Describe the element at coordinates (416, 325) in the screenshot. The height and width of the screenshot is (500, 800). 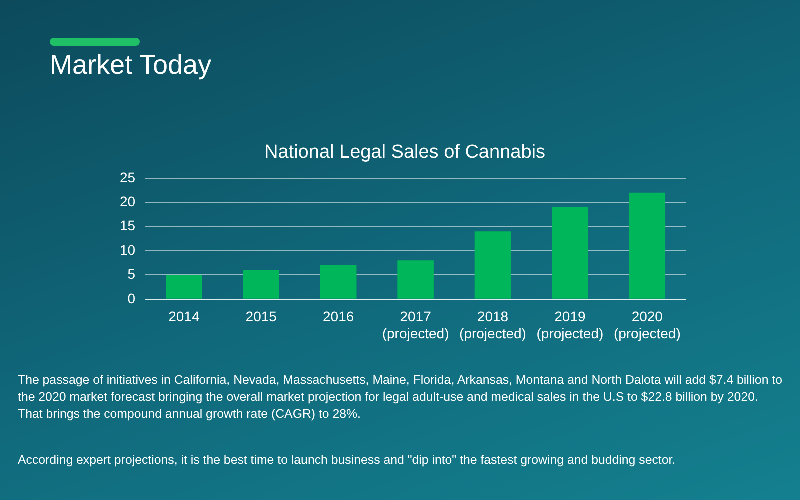
I see `x-tick-label: 2017 (projected)` at that location.